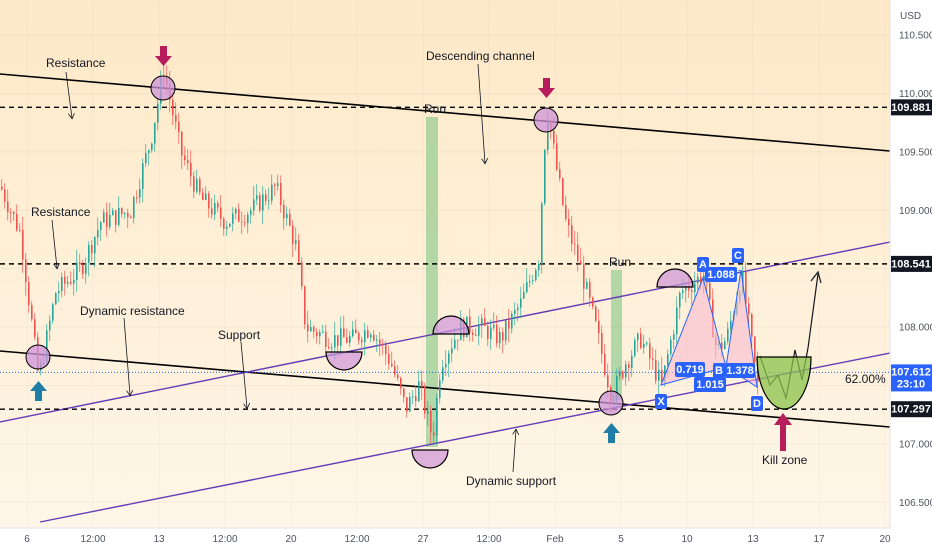 This screenshot has height=550, width=932. Describe the element at coordinates (710, 384) in the screenshot. I see `ratio-label-4: 1.015` at that location.